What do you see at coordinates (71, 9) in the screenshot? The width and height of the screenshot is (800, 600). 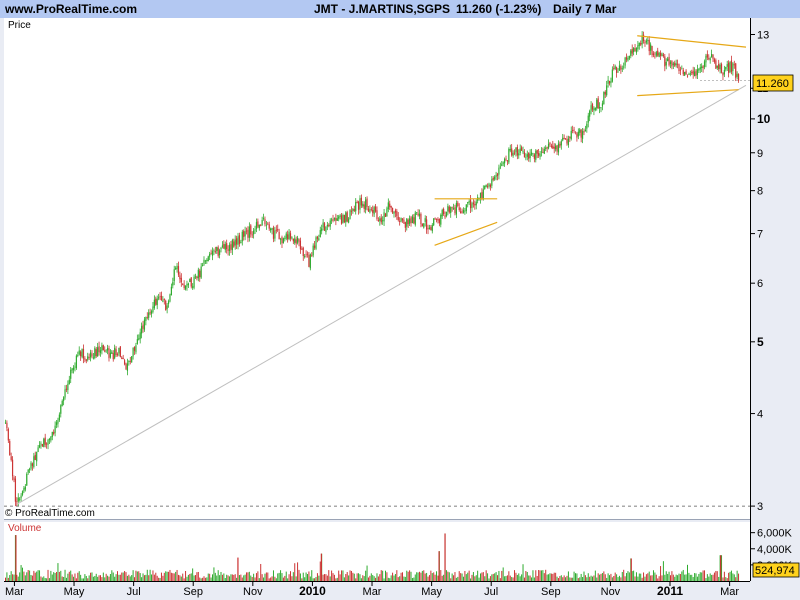 I see `site-name: www.ProRealTime.com` at bounding box center [71, 9].